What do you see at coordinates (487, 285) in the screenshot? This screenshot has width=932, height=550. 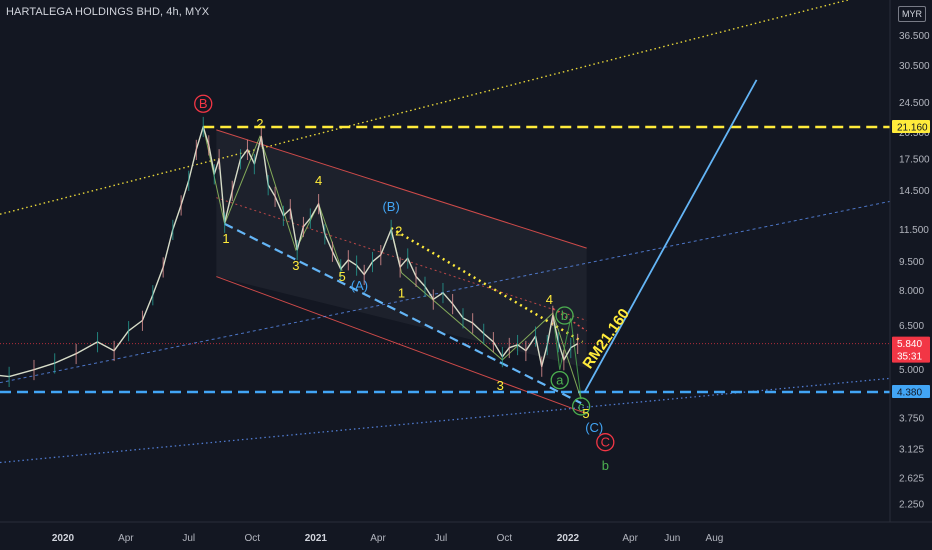 I see `wave-B-dotted` at bounding box center [487, 285].